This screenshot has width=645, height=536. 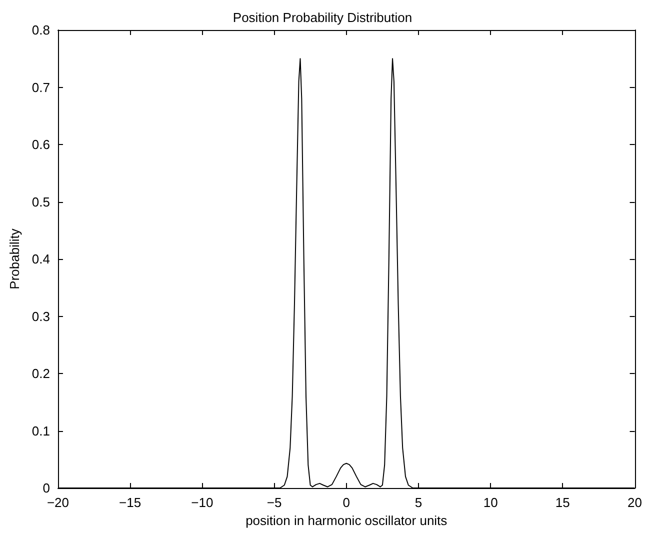 What do you see at coordinates (635, 502) in the screenshot?
I see `x-tick-label: 20` at bounding box center [635, 502].